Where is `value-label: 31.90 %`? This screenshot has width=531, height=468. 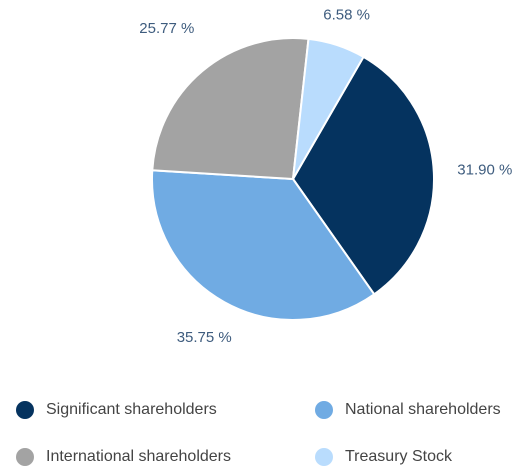 value-label: 31.90 % is located at coordinates (484, 169).